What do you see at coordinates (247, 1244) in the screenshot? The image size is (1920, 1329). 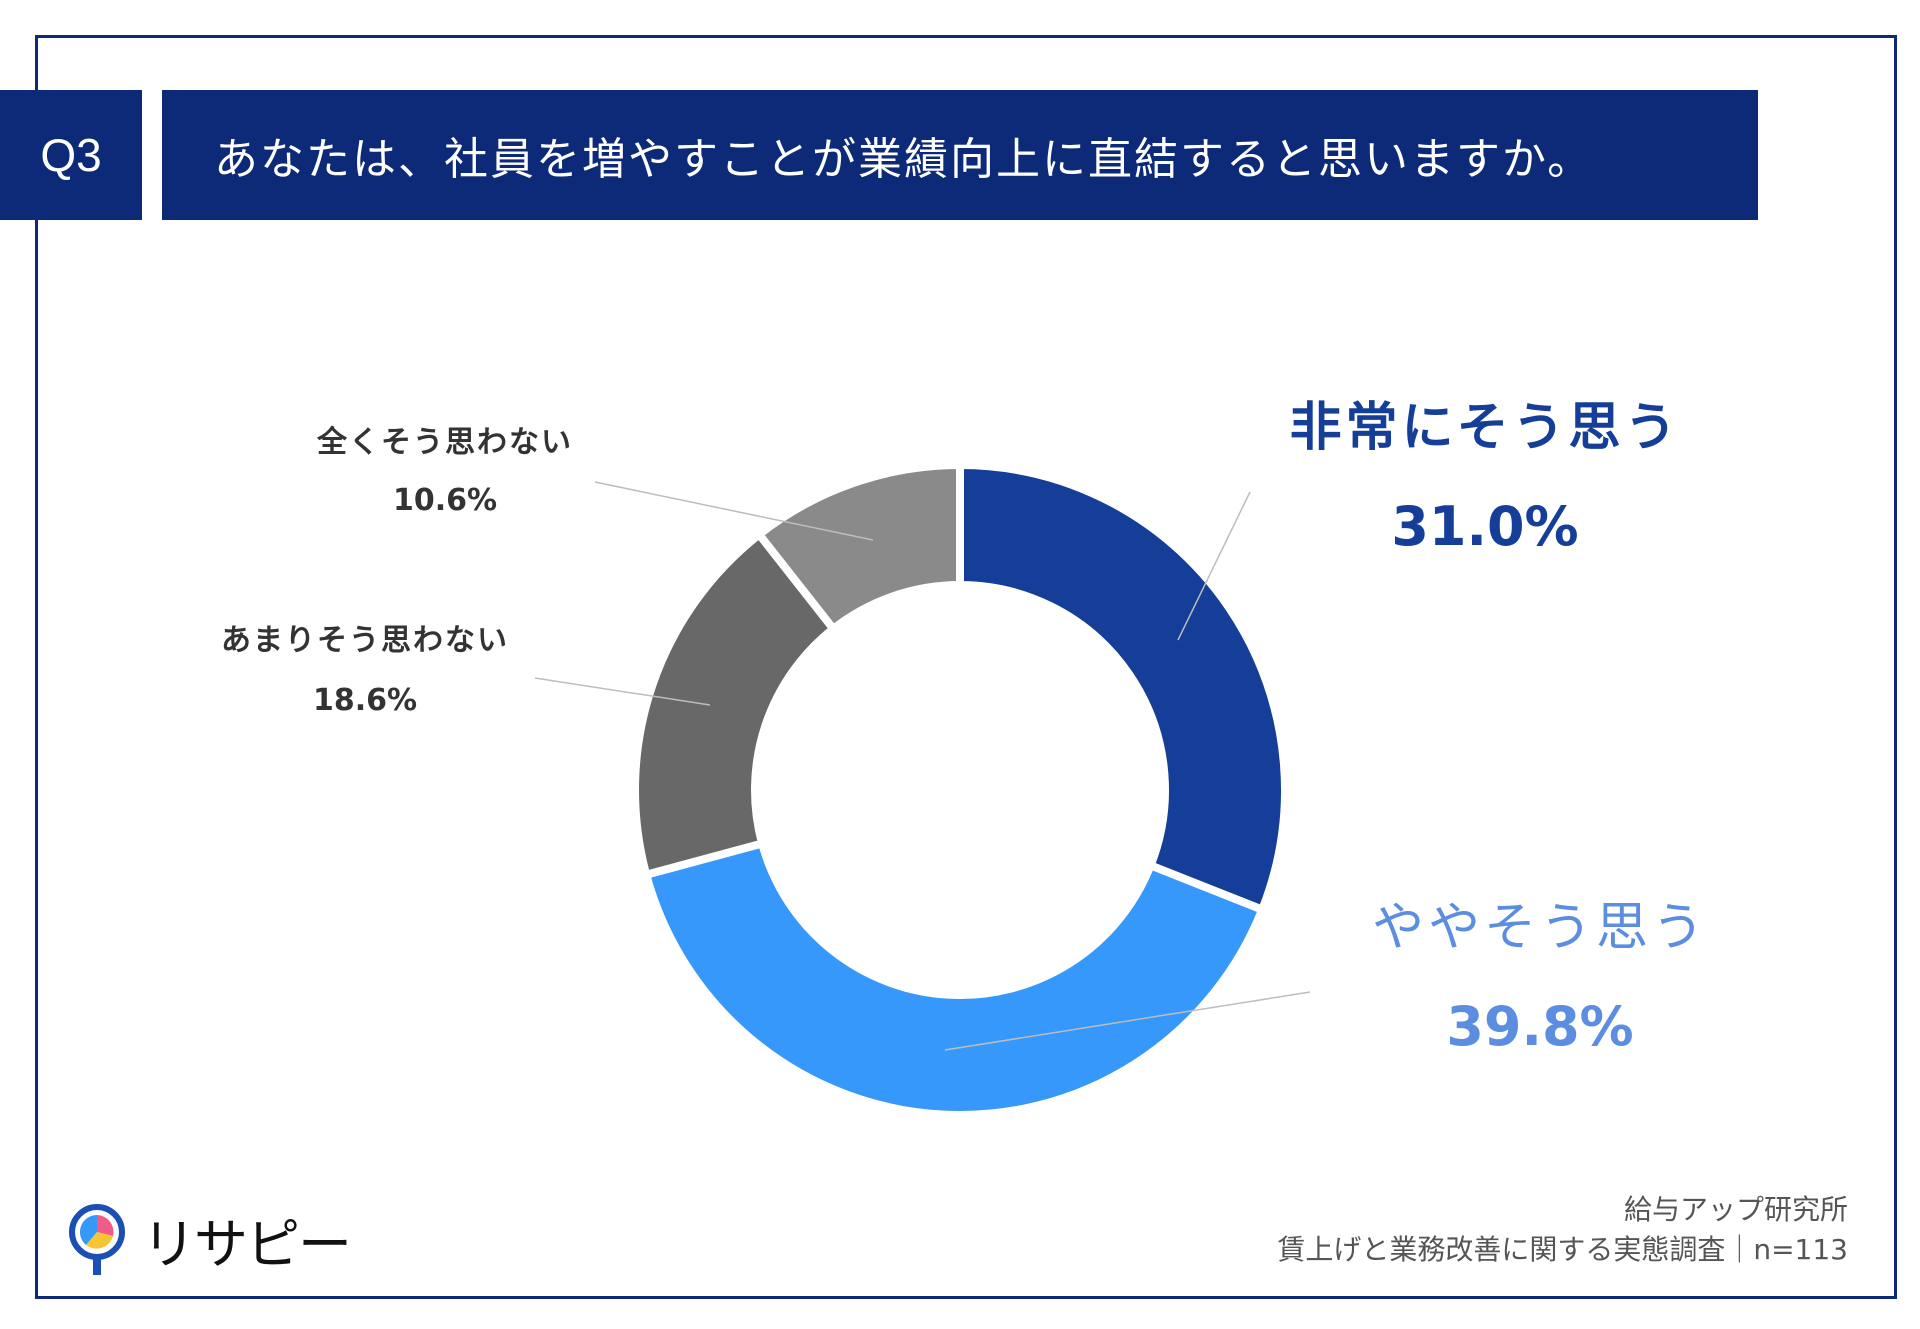 I see `logo-text: リサピー` at bounding box center [247, 1244].